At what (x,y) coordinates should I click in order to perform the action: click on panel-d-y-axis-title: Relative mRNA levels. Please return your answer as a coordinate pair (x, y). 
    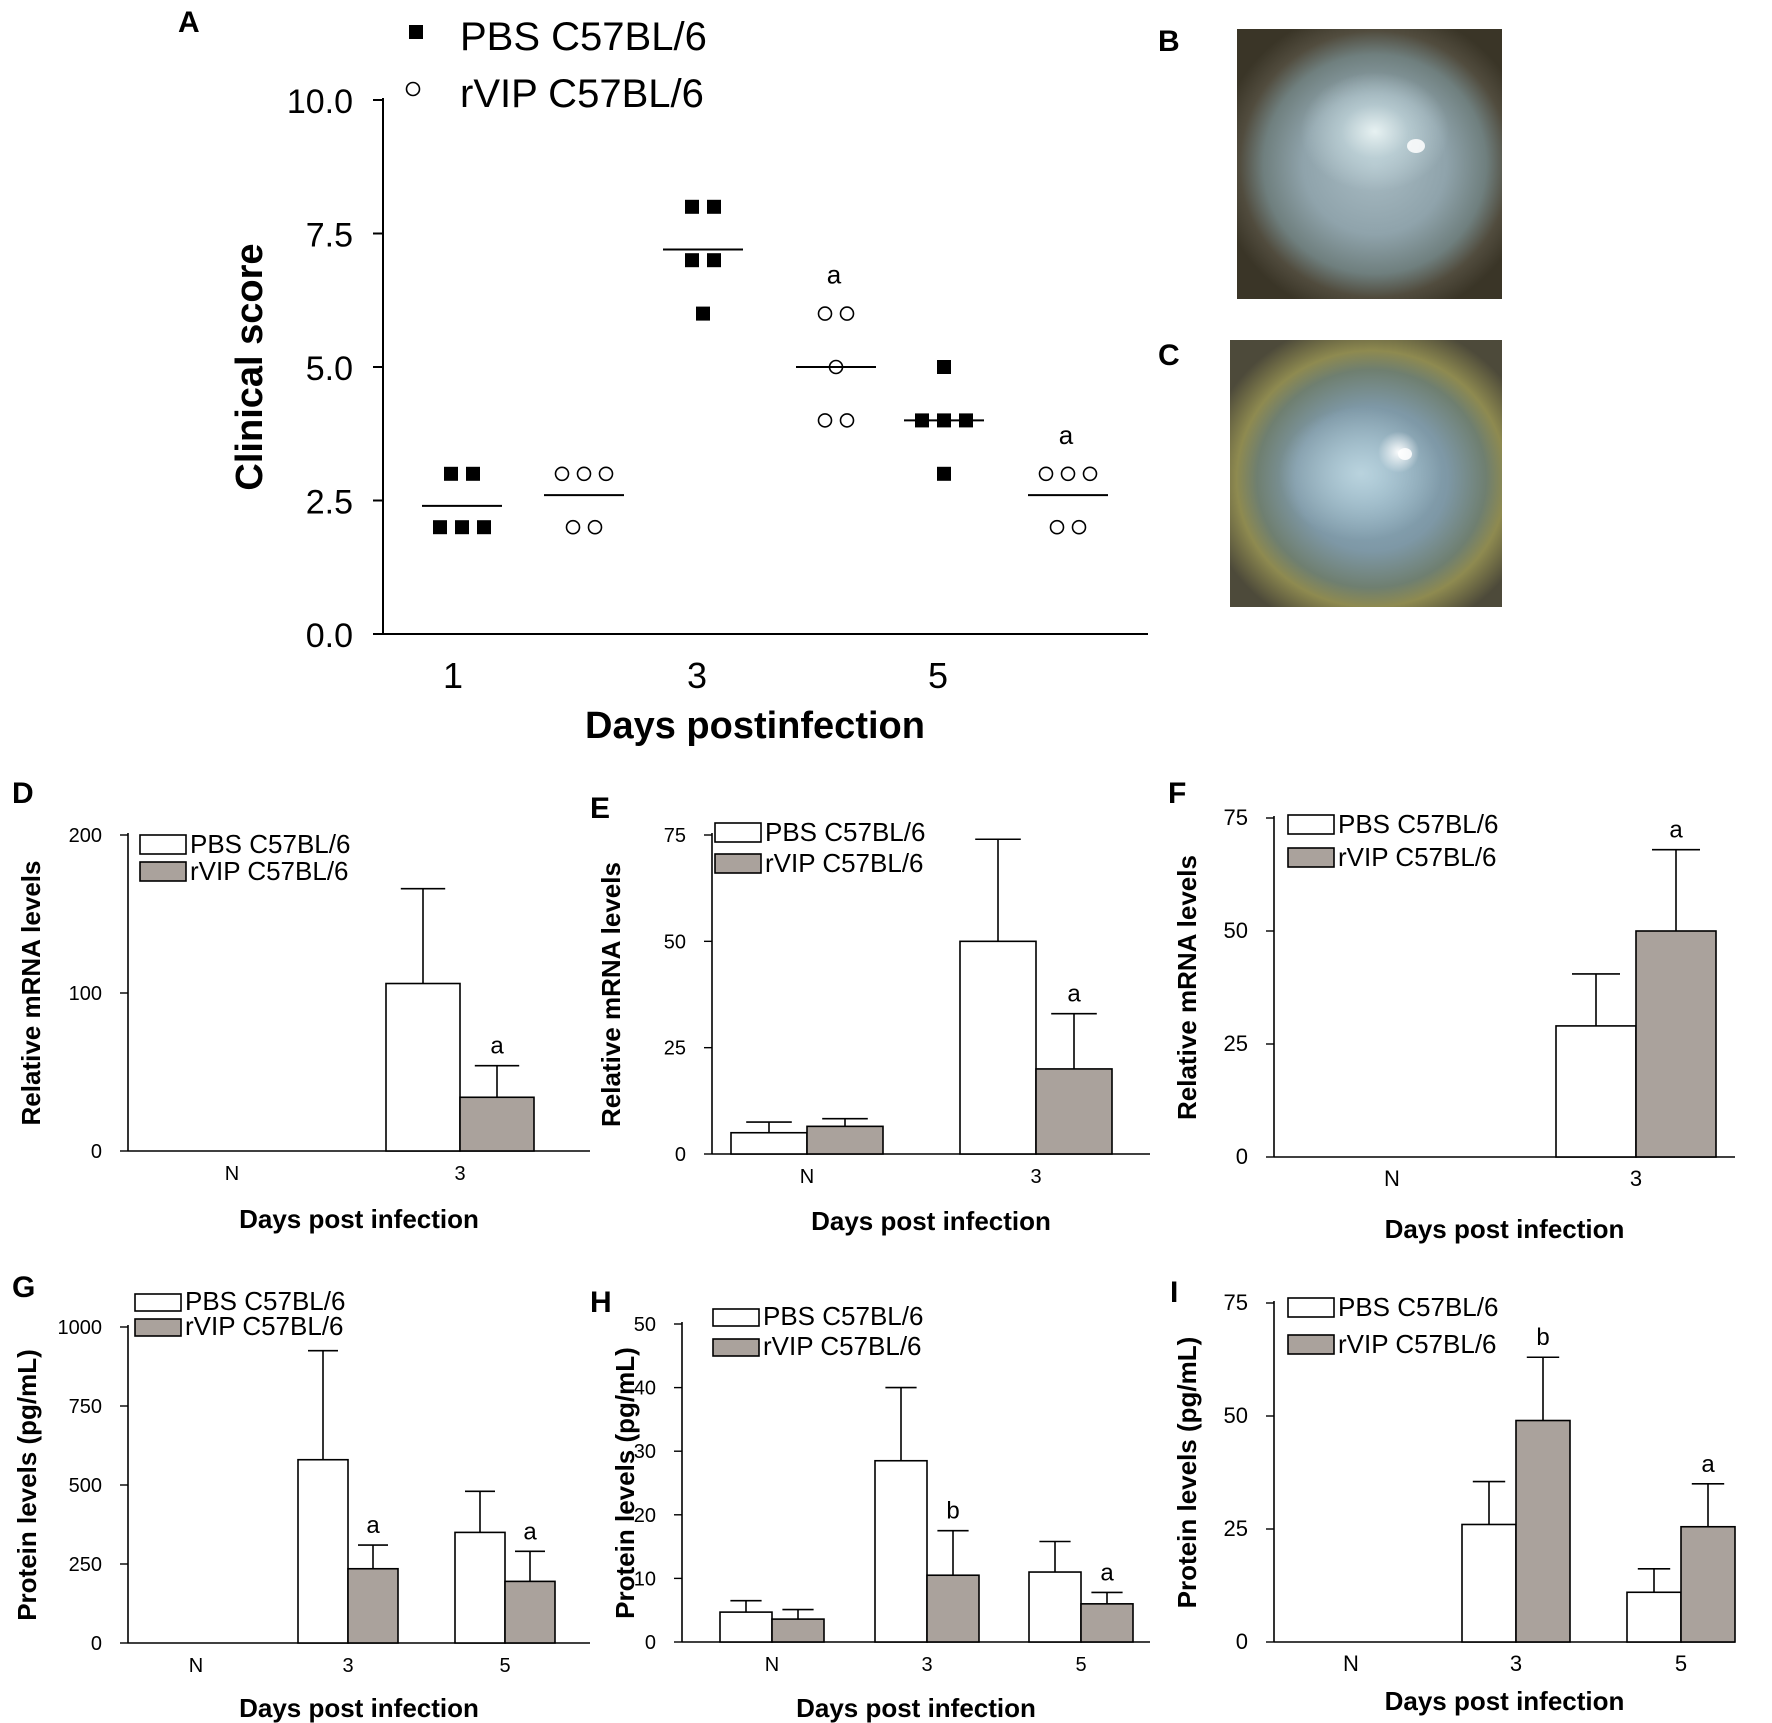
    Looking at the image, I should click on (31, 993).